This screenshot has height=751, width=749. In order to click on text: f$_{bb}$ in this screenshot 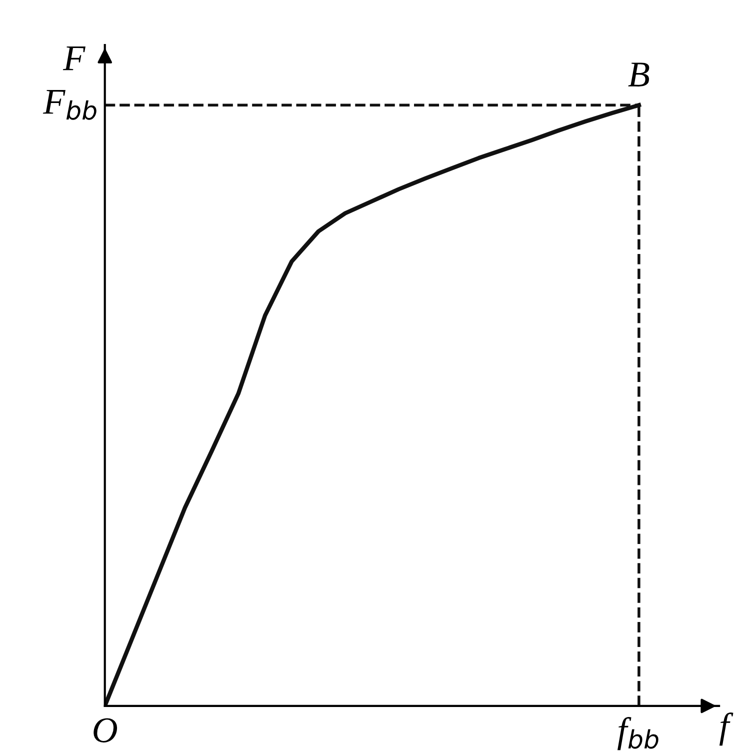, I will do `click(637, 733)`.